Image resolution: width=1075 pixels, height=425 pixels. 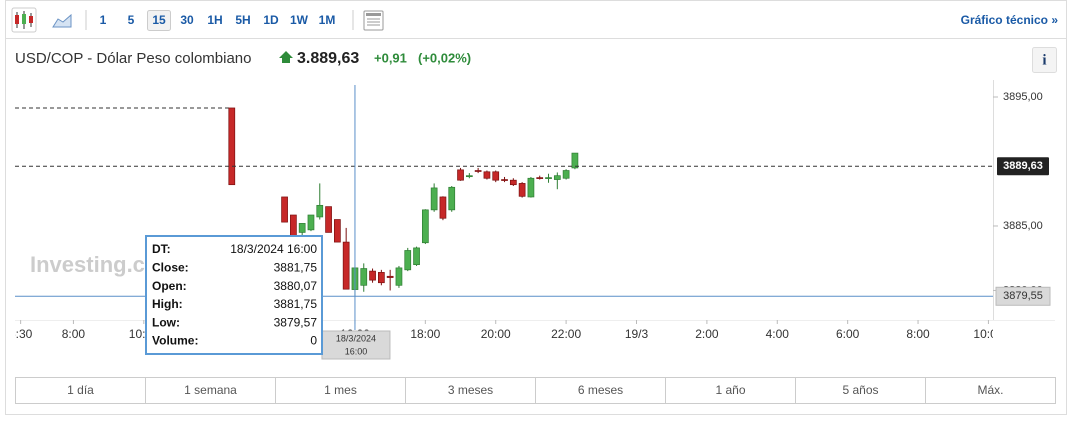 I want to click on tooltip-value: 3879,57, so click(x=296, y=322).